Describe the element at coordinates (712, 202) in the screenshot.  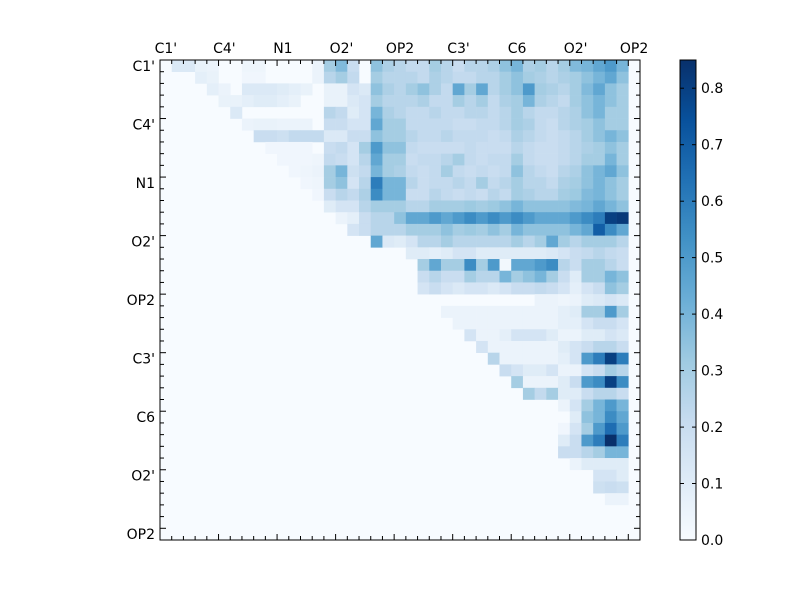
I see `colorbar-tick-label: 0.6` at that location.